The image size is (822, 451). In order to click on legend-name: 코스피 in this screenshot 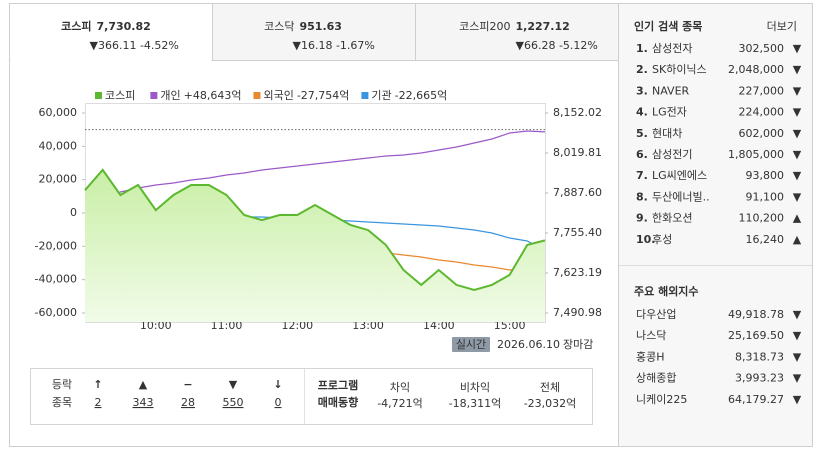, I will do `click(120, 95)`.